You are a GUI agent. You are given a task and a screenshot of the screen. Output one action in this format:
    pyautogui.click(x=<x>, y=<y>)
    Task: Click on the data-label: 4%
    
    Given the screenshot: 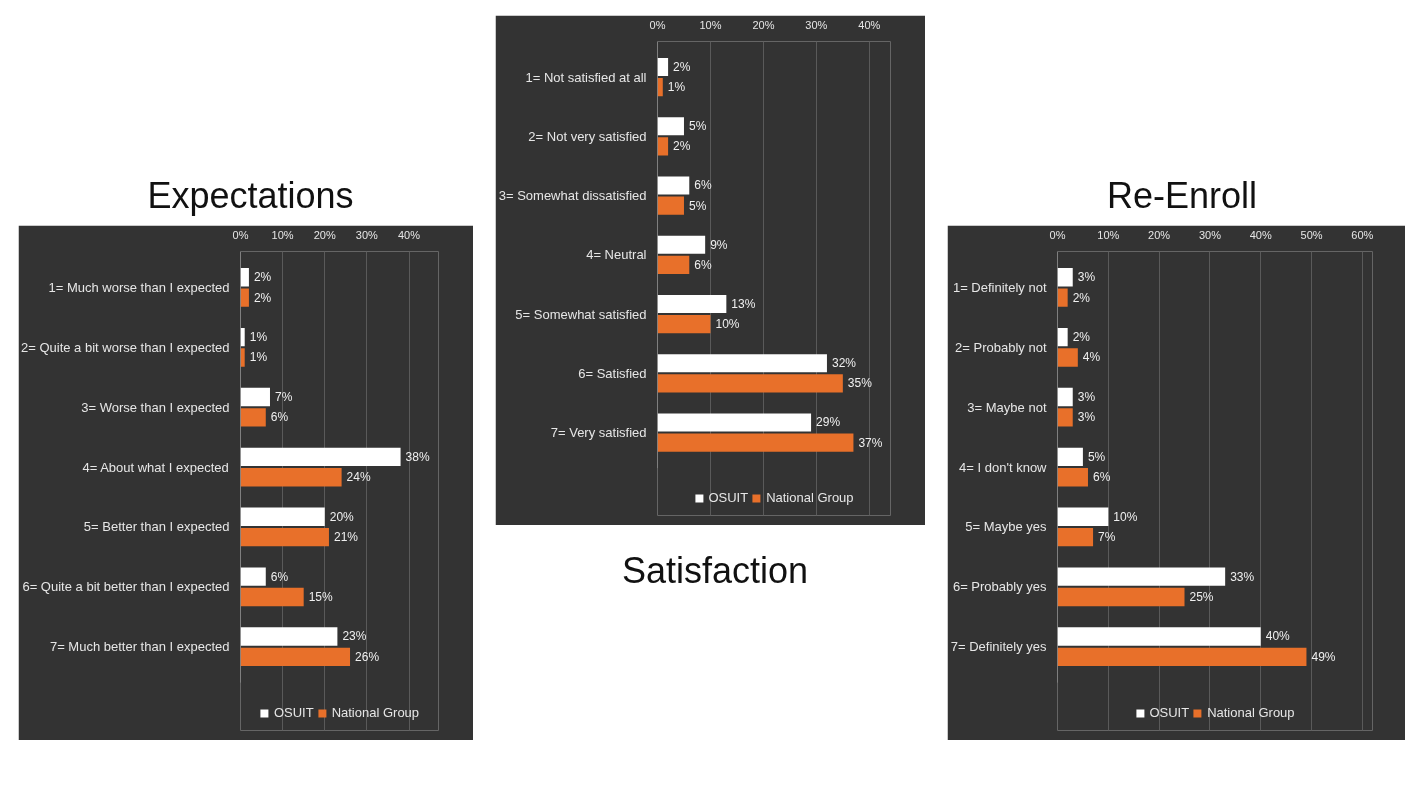 What is the action you would take?
    pyautogui.click(x=1091, y=357)
    